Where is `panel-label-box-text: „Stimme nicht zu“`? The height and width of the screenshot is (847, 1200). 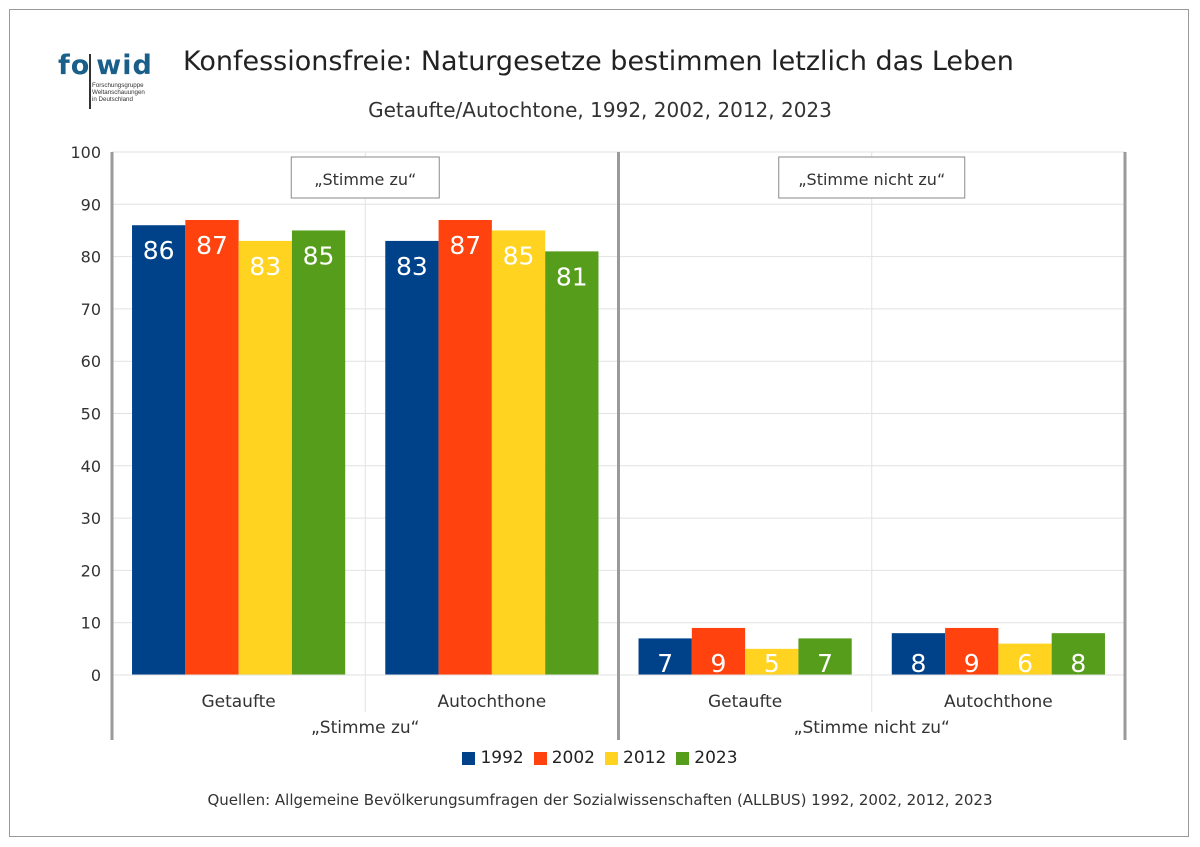 panel-label-box-text: „Stimme nicht zu“ is located at coordinates (871, 179).